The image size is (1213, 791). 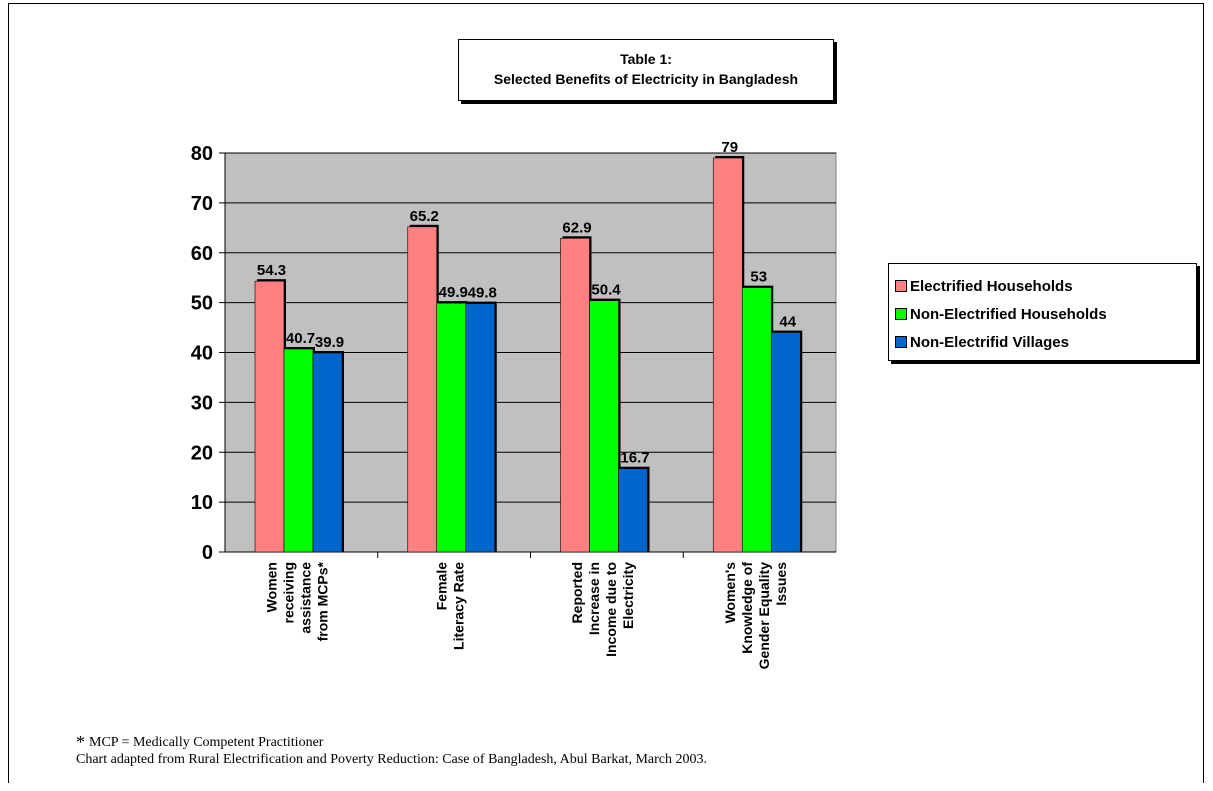 I want to click on footnote-star: *, so click(x=80, y=742).